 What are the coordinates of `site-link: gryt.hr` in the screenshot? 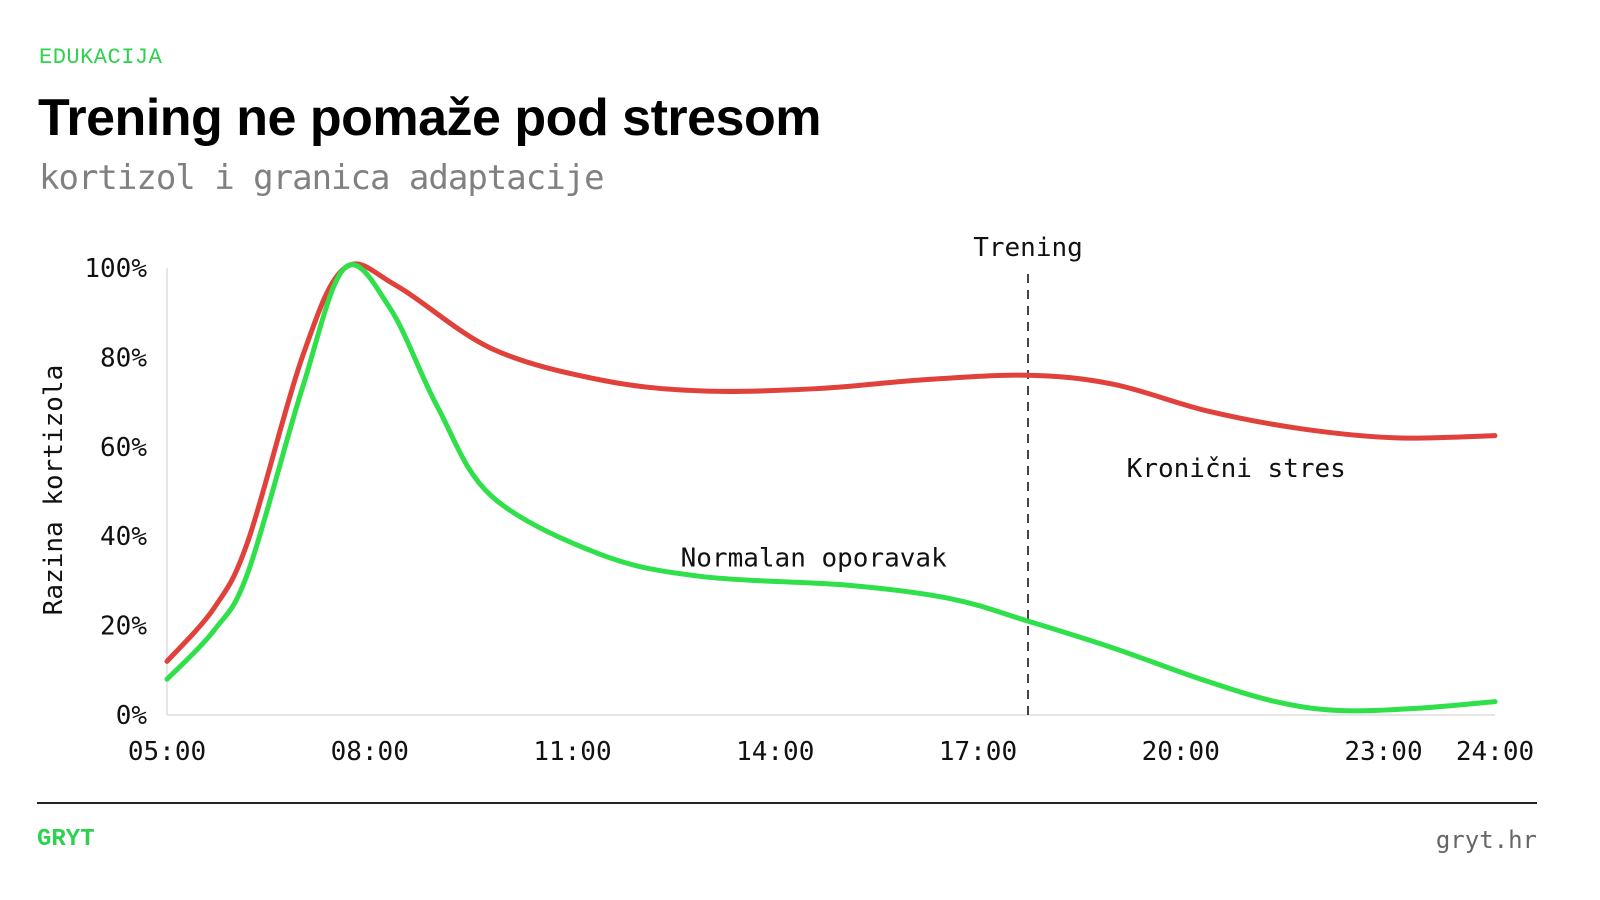 It's located at (1486, 840).